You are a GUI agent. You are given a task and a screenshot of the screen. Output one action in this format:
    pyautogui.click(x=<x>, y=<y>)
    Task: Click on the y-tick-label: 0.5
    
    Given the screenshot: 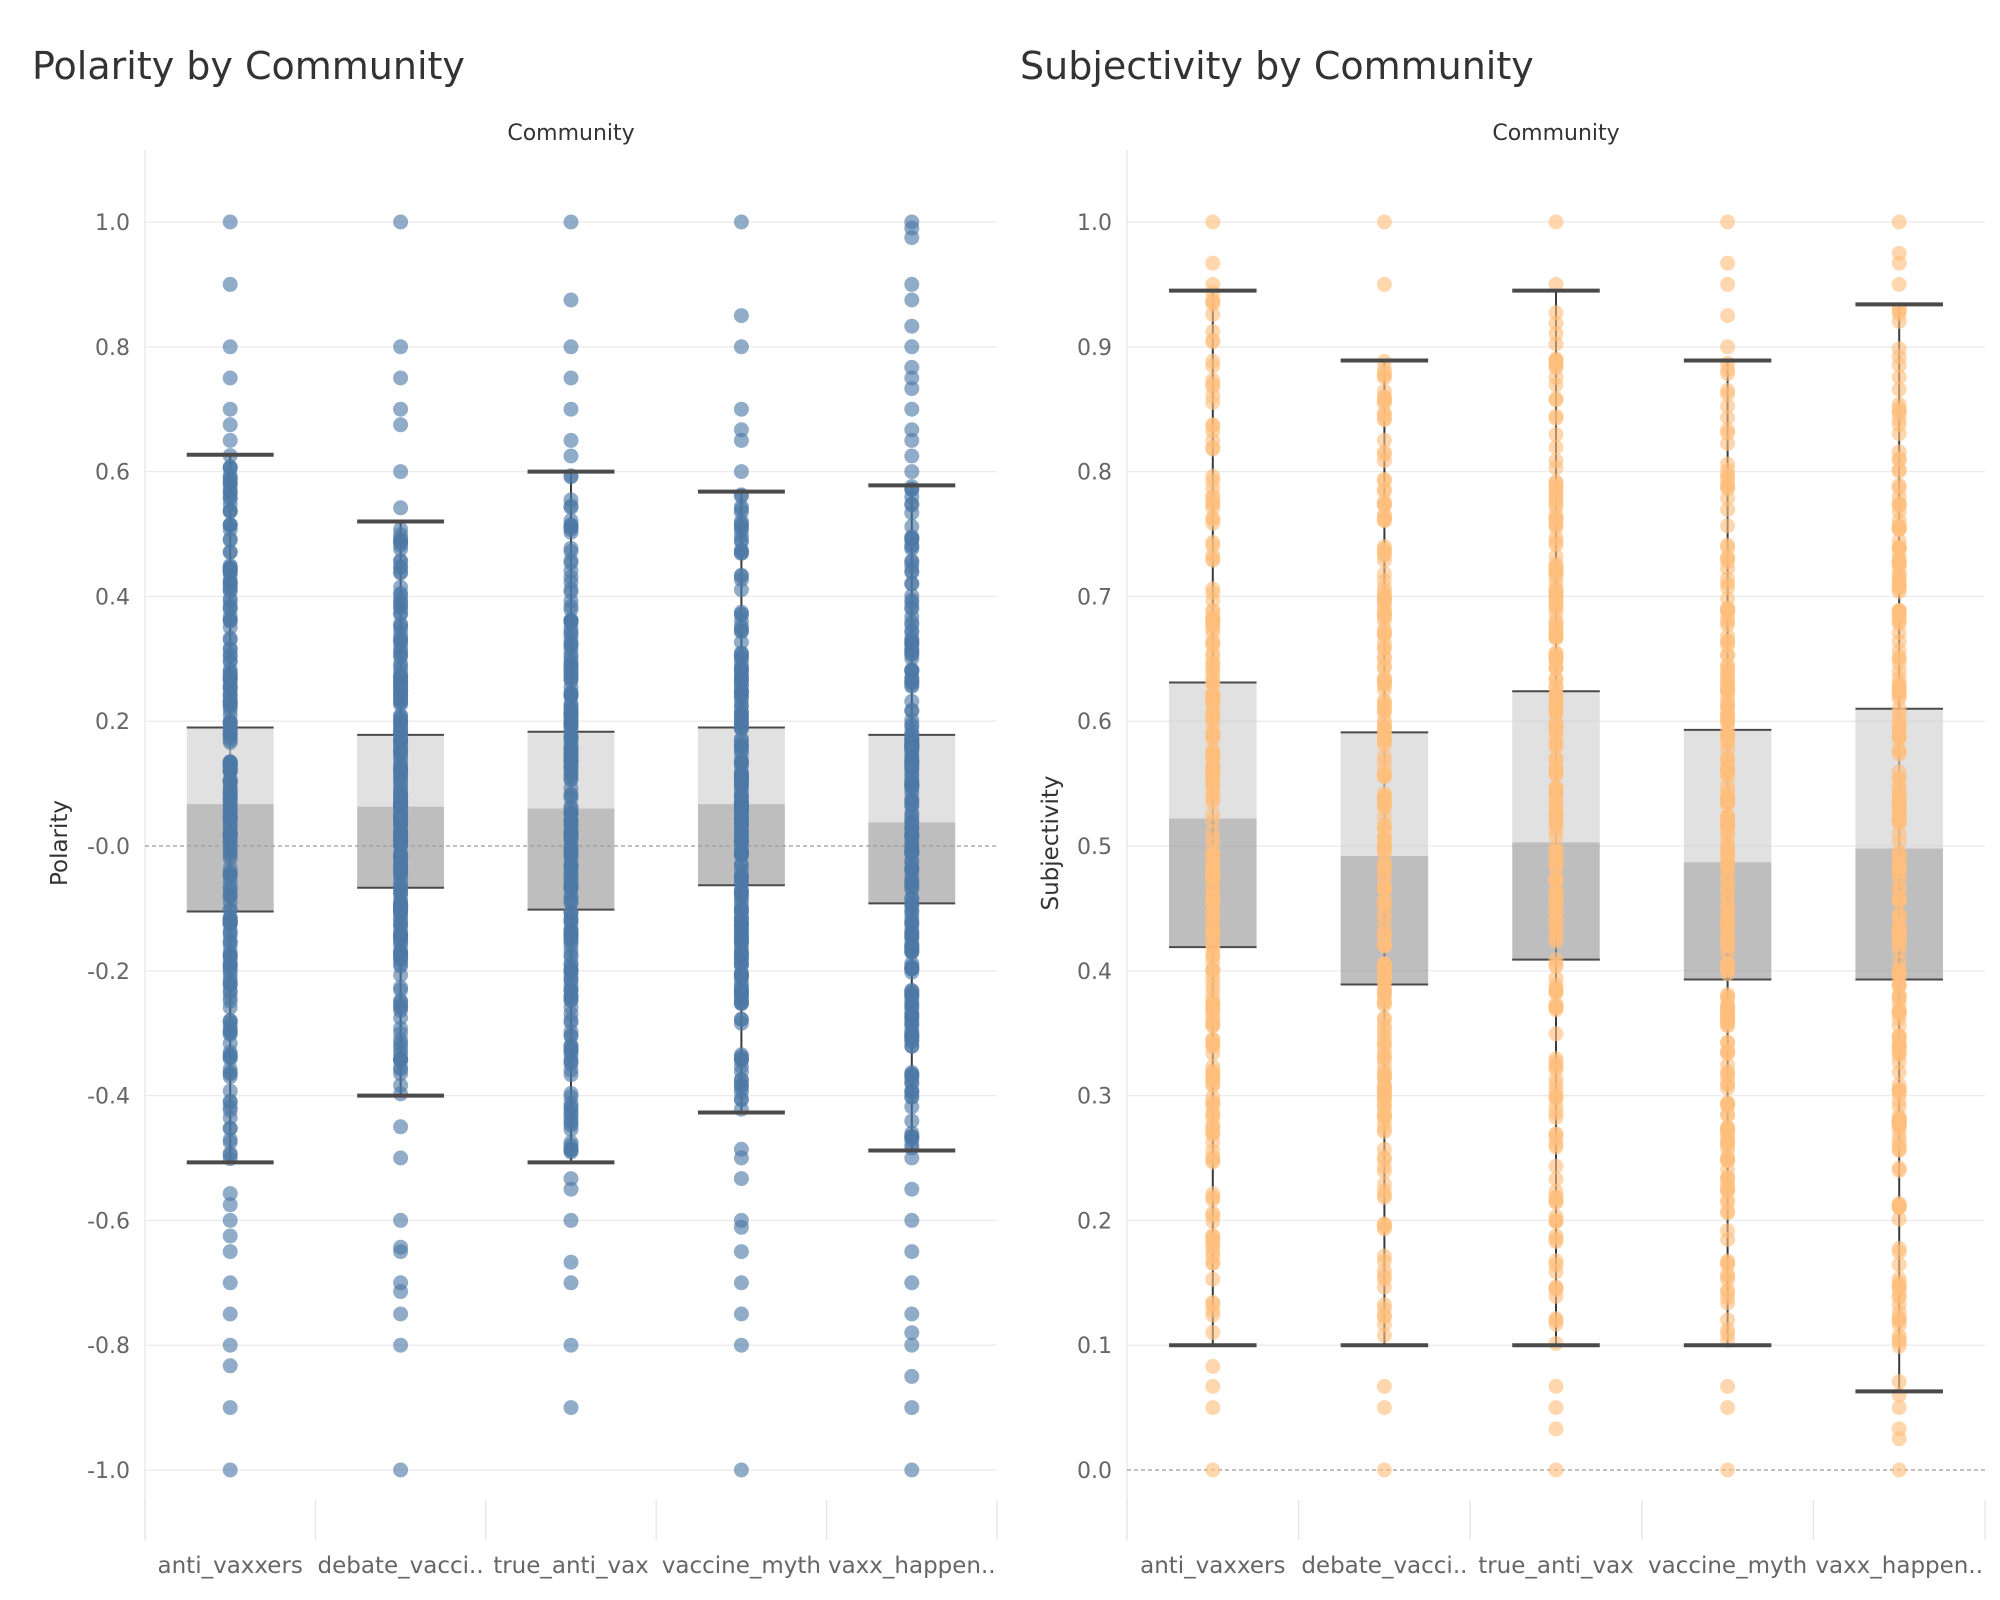 What is the action you would take?
    pyautogui.click(x=1094, y=847)
    